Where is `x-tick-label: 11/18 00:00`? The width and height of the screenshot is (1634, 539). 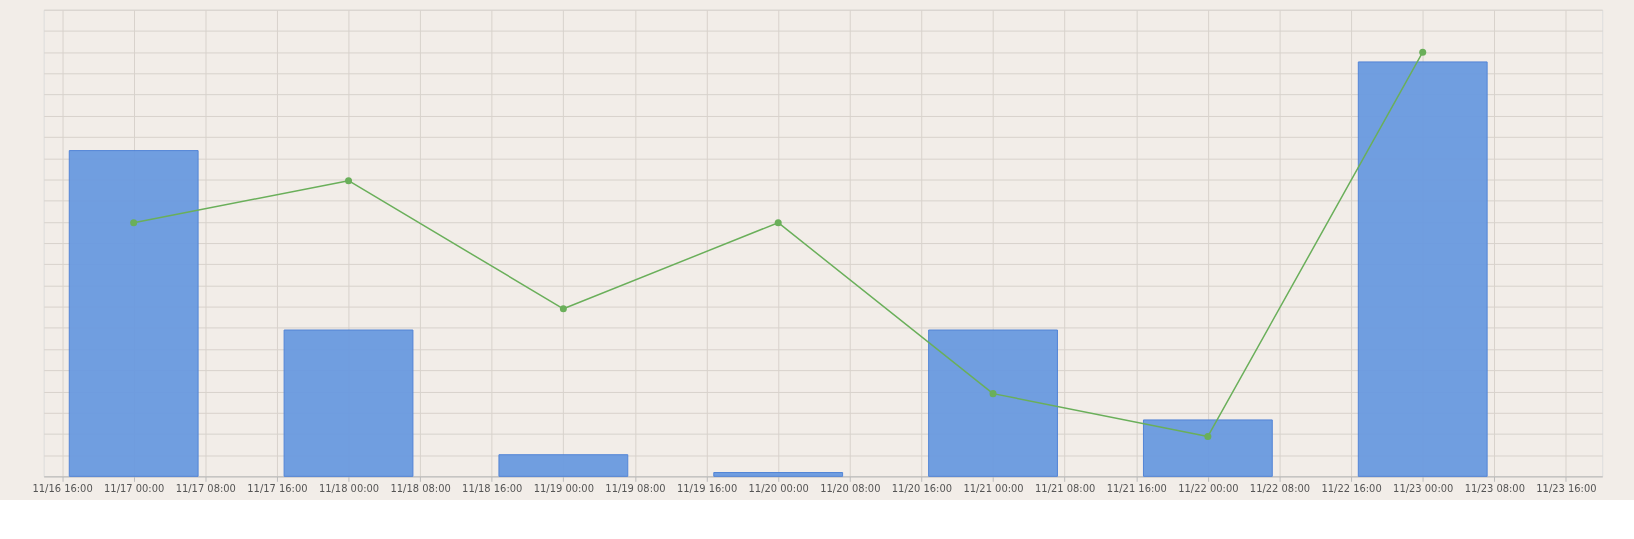
x-tick-label: 11/18 00:00 is located at coordinates (349, 488).